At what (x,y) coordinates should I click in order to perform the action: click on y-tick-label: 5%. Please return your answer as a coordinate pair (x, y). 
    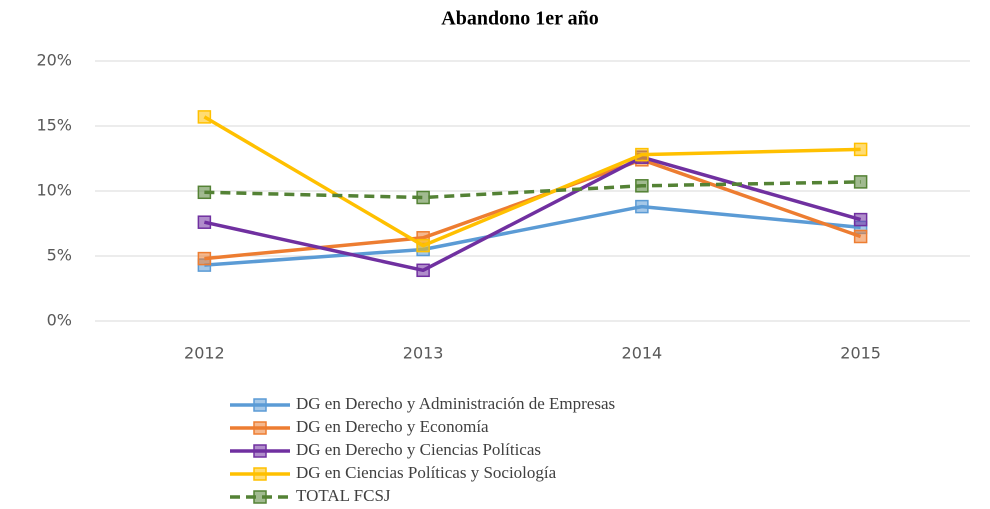
    Looking at the image, I should click on (59, 255).